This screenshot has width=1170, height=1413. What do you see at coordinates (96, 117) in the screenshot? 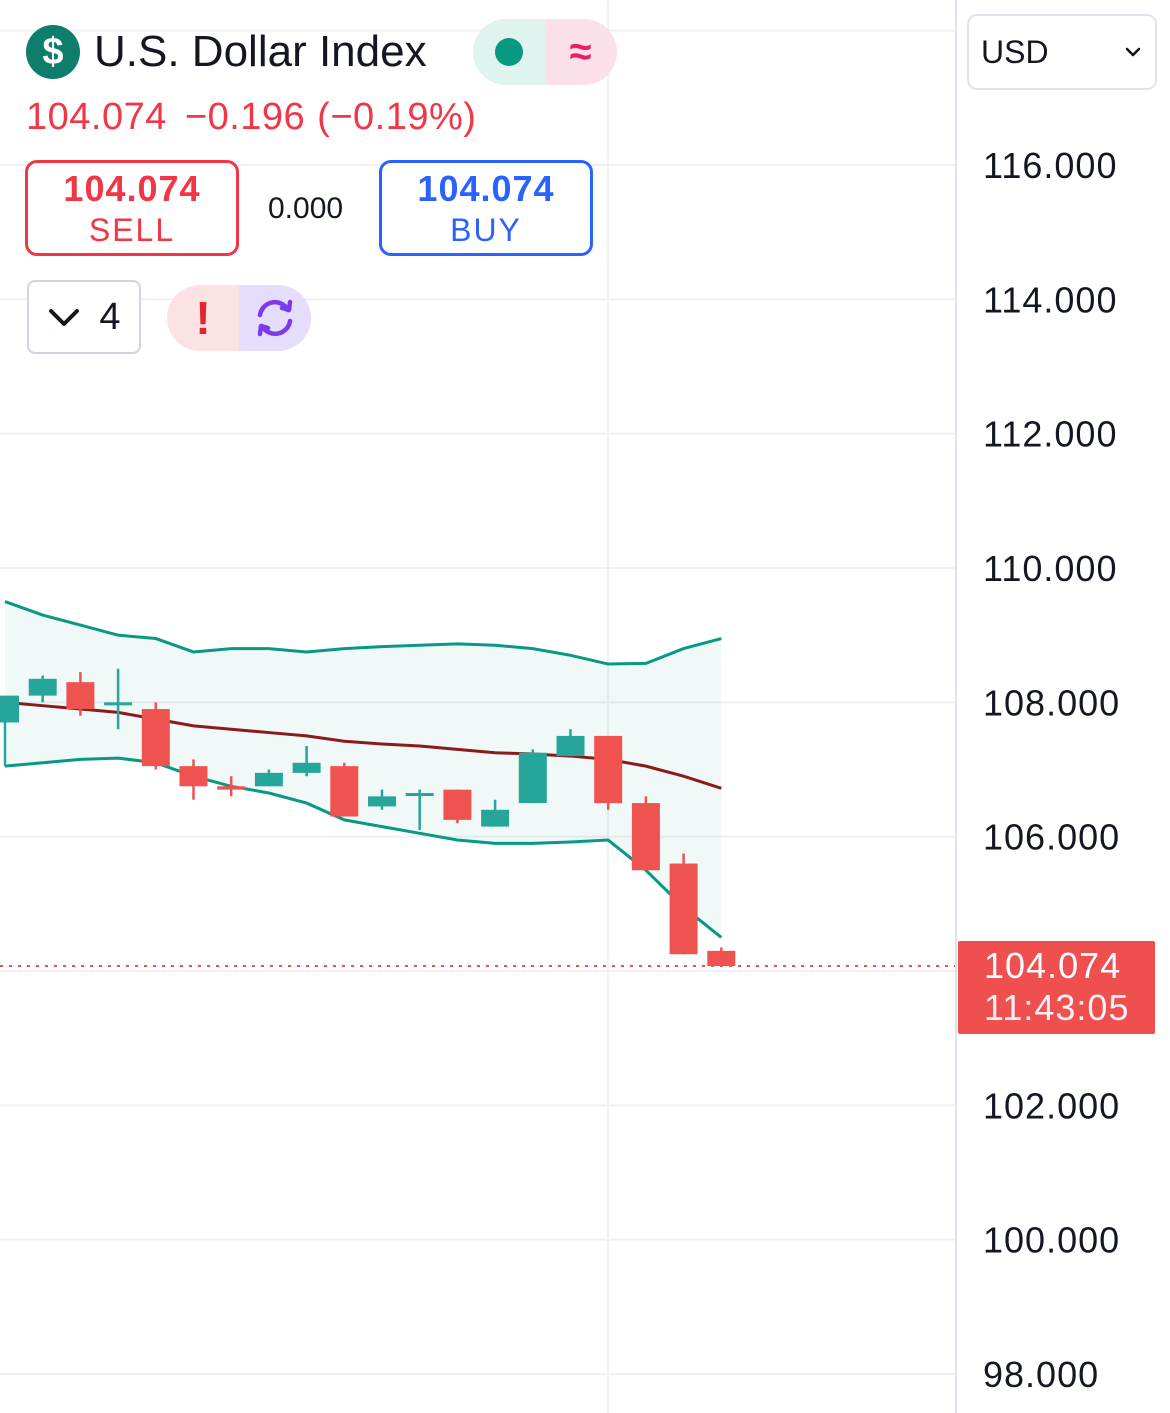
I see `last-price: 104.074` at bounding box center [96, 117].